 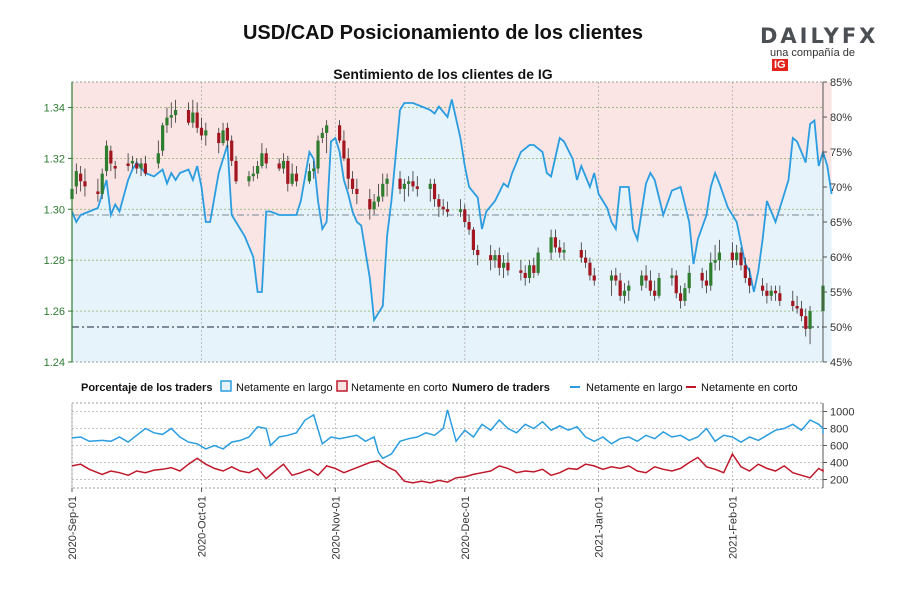 What do you see at coordinates (839, 447) in the screenshot?
I see `count-tick-label: 600` at bounding box center [839, 447].